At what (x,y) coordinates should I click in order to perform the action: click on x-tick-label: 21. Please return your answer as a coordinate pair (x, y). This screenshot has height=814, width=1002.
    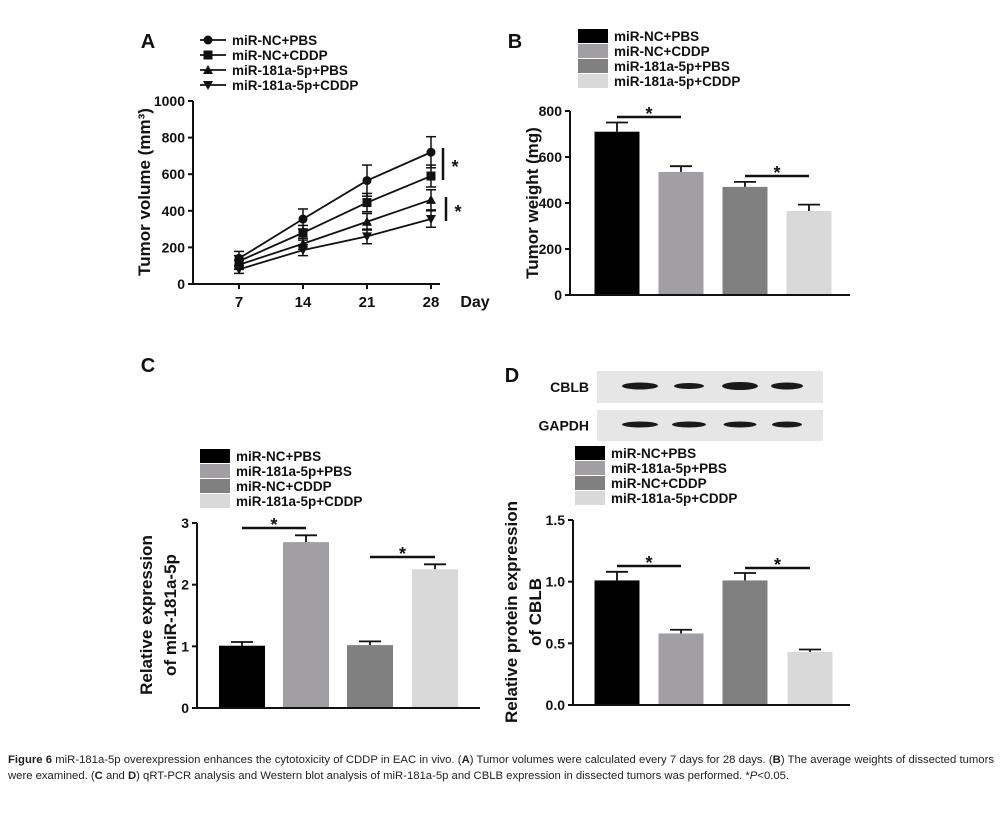
    Looking at the image, I should click on (367, 302).